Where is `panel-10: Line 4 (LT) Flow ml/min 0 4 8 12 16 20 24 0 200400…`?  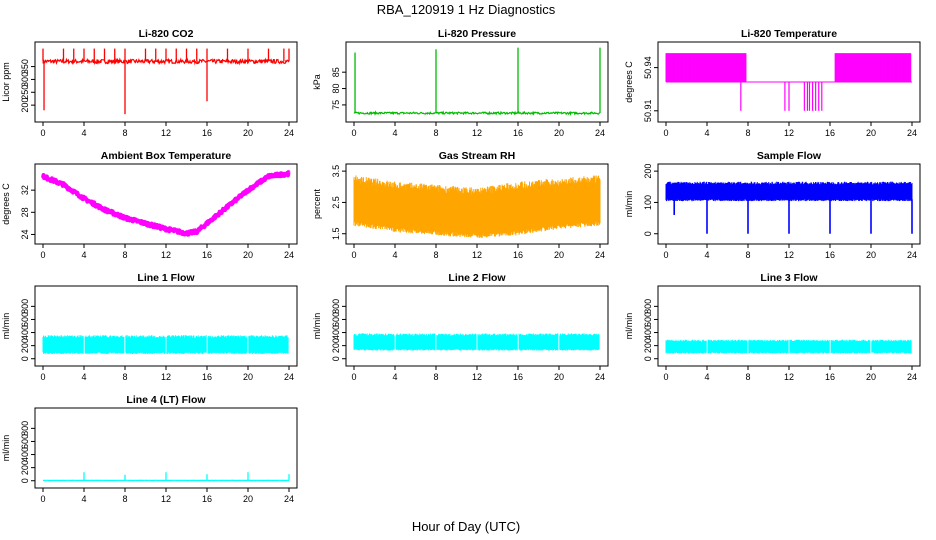
panel-10: Line 4 (LT) Flow ml/min 0 4 8 12 16 20 24 0 200400… is located at coordinates (149, 449).